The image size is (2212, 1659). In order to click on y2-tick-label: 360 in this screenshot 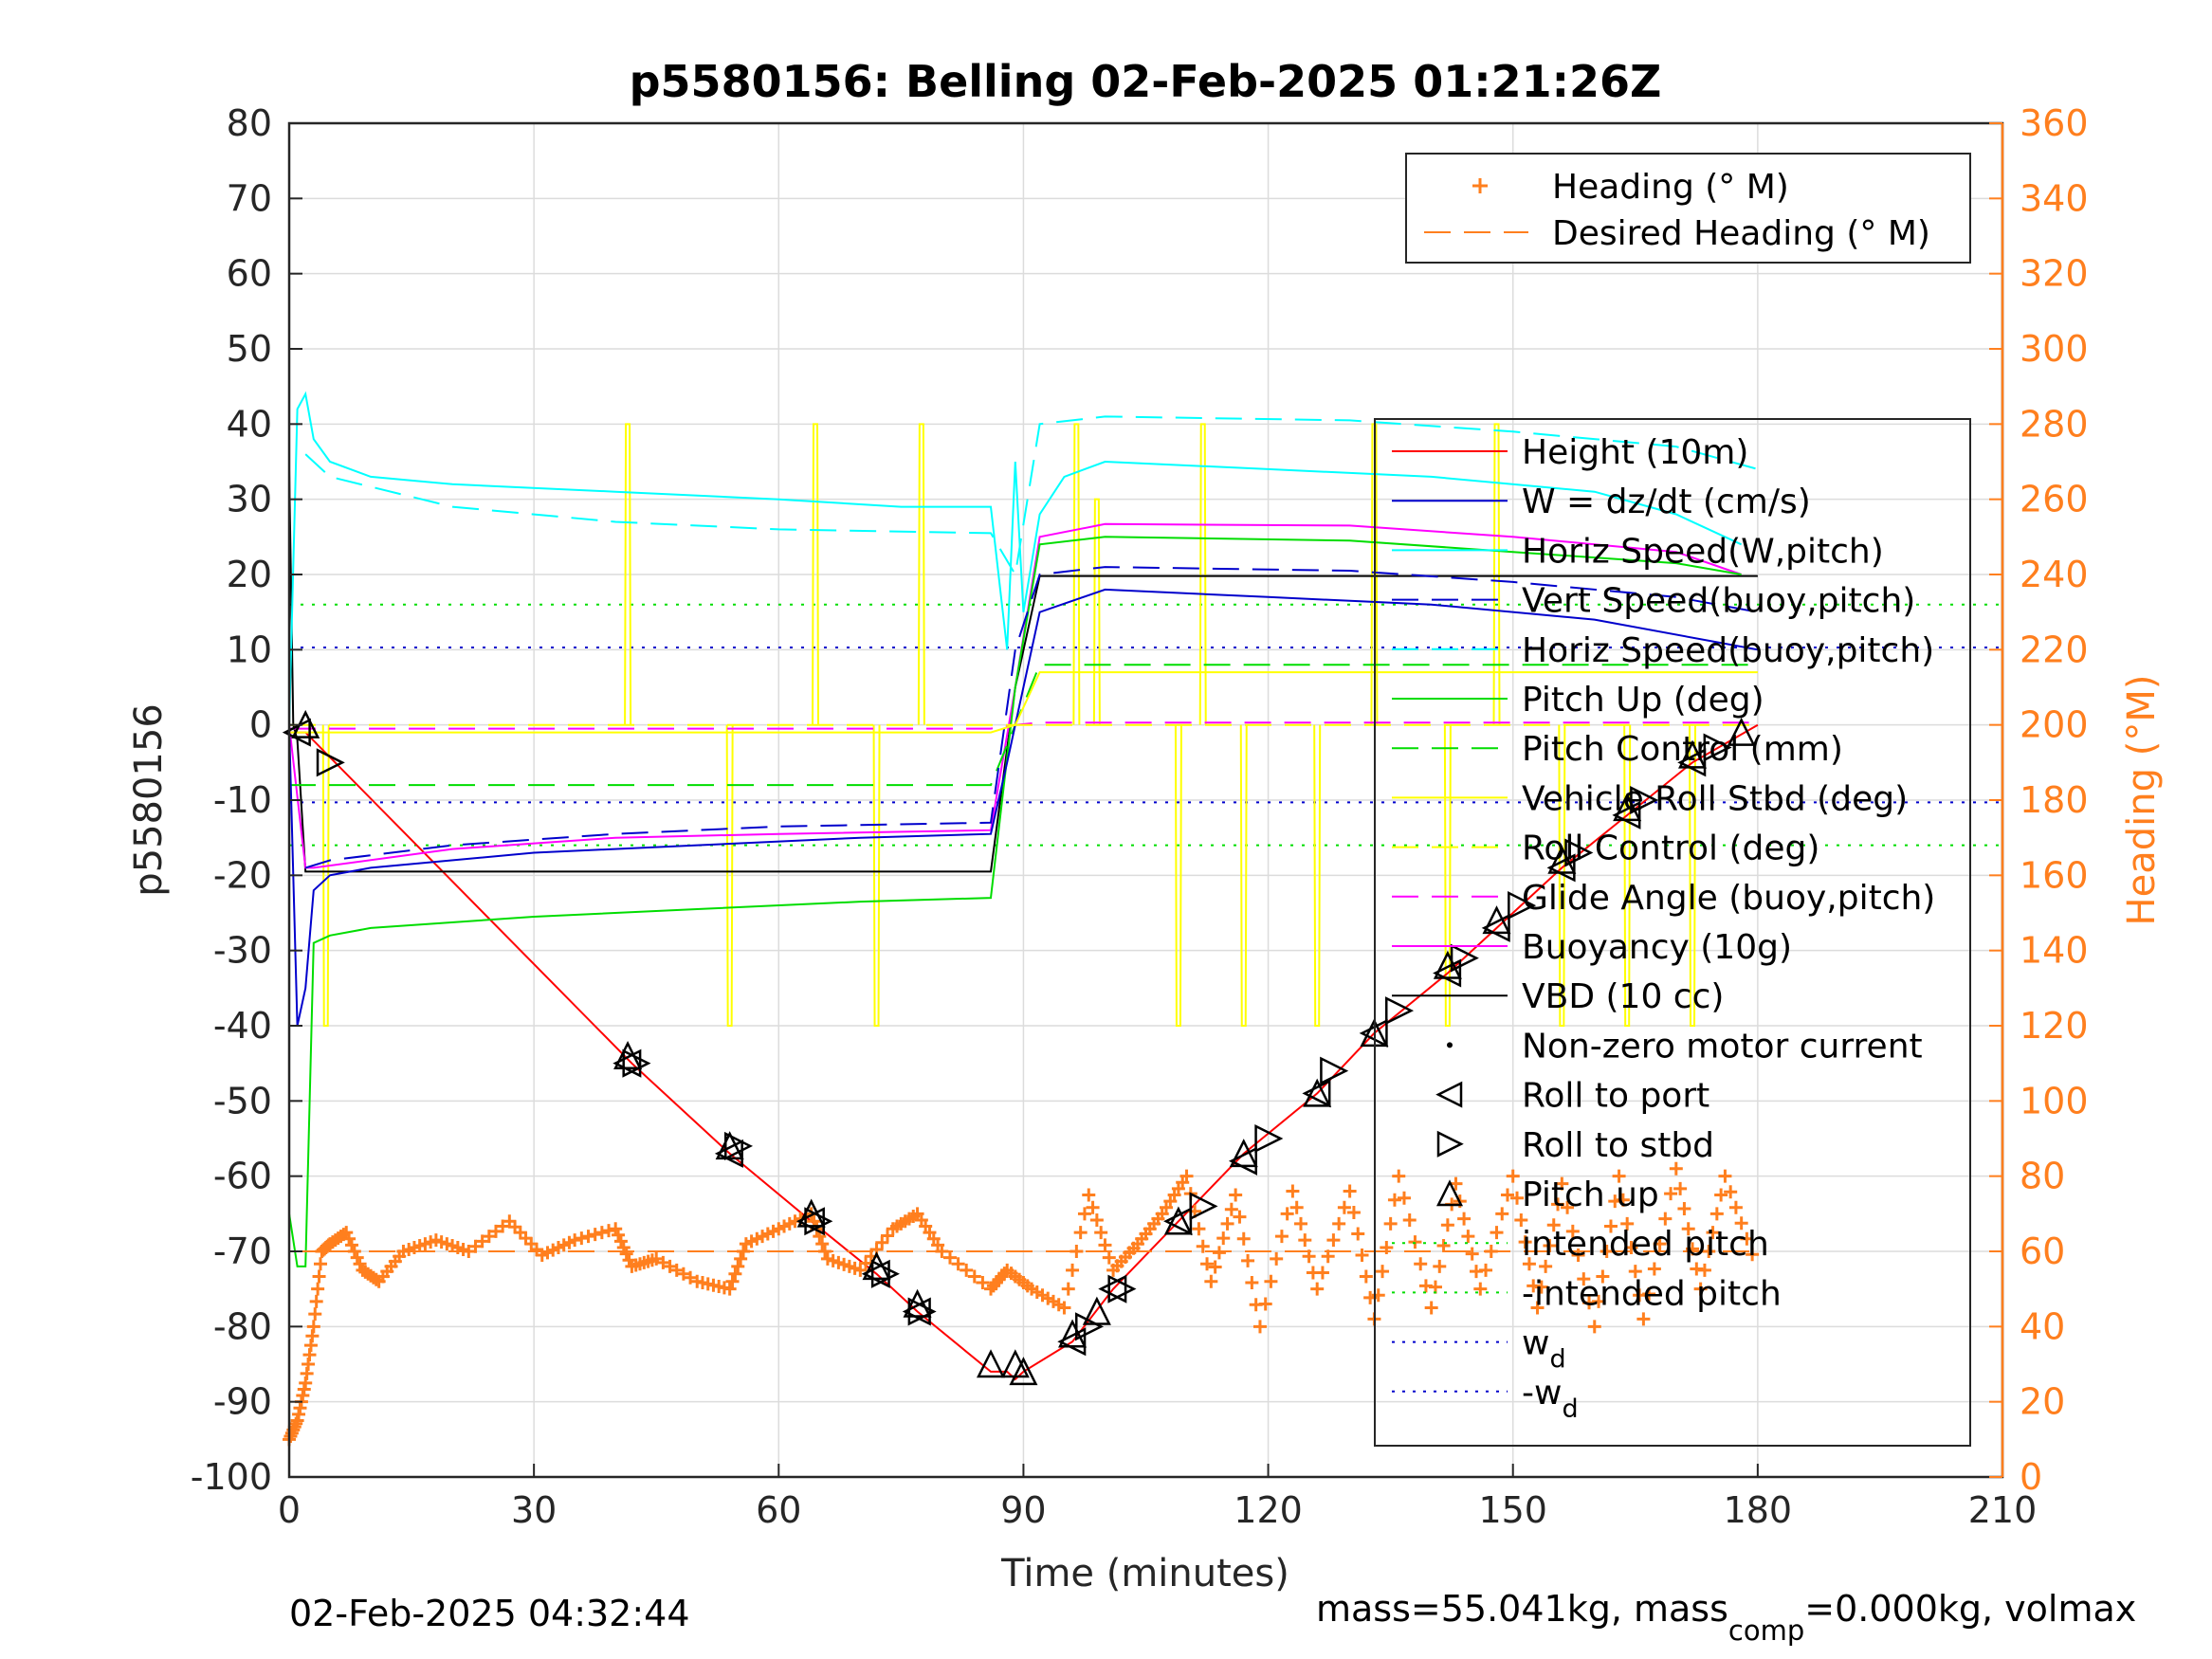, I will do `click(2054, 123)`.